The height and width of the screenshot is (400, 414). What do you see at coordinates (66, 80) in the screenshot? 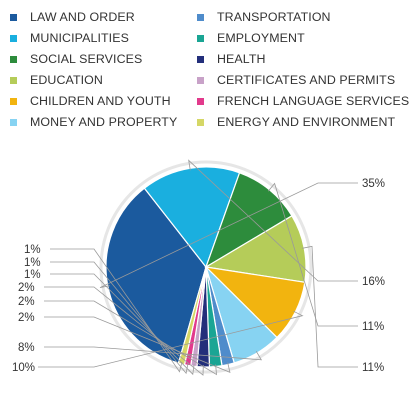
I see `legend-label: EDUCATION` at bounding box center [66, 80].